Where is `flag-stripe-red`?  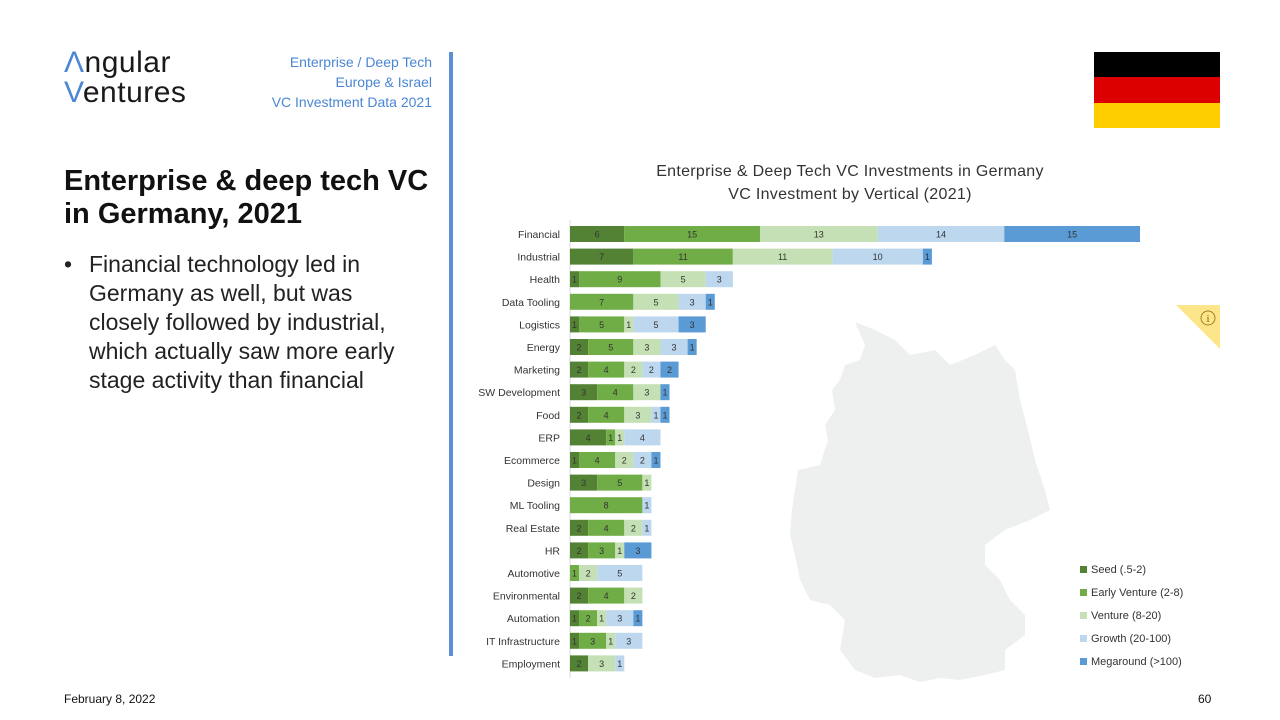
flag-stripe-red is located at coordinates (1157, 90).